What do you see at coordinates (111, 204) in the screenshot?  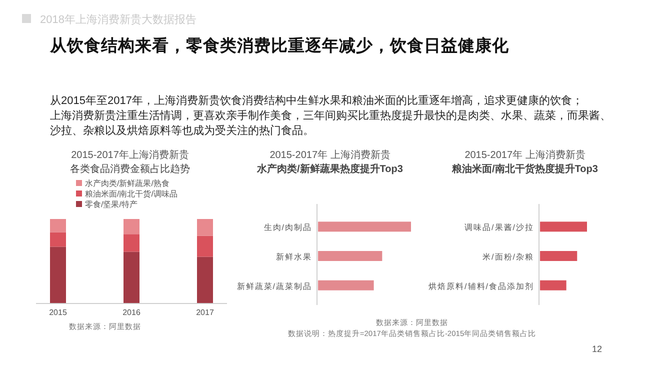 I see `legend-label: 零食/坚果/特产` at bounding box center [111, 204].